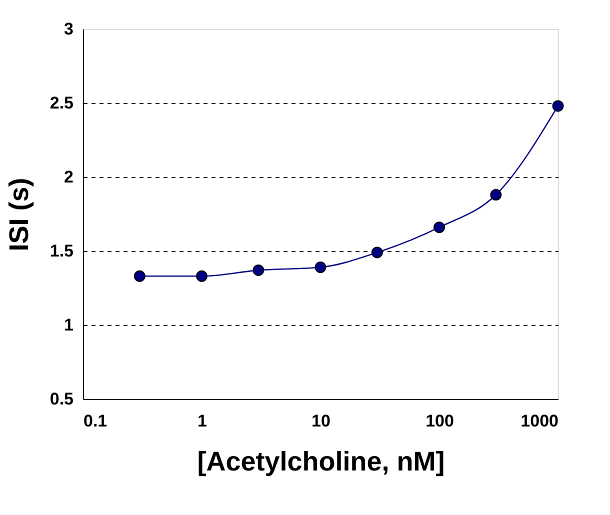  What do you see at coordinates (69, 325) in the screenshot?
I see `y-tick-label: 1` at bounding box center [69, 325].